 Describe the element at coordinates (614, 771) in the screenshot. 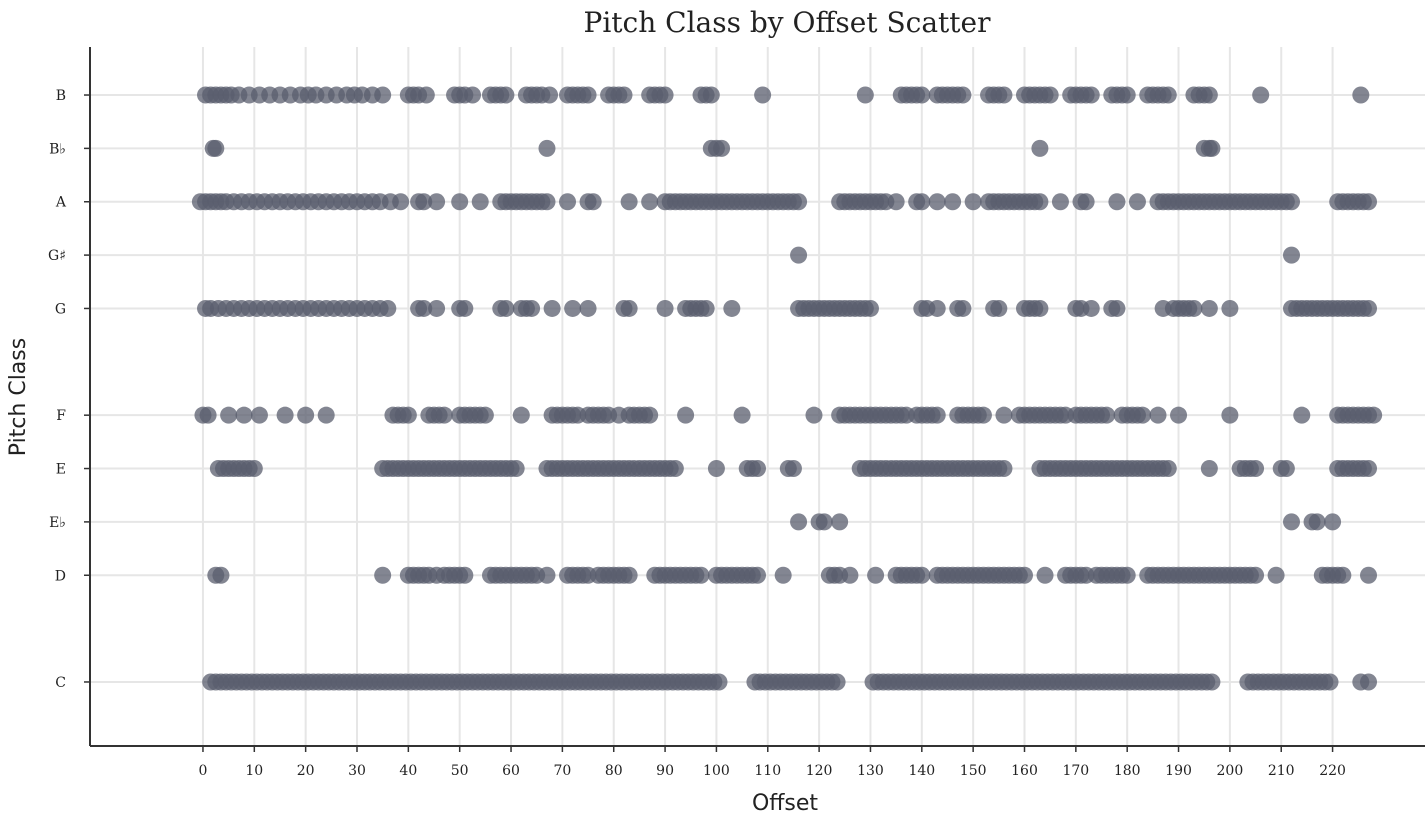

I see `x-tick-label: 80` at that location.